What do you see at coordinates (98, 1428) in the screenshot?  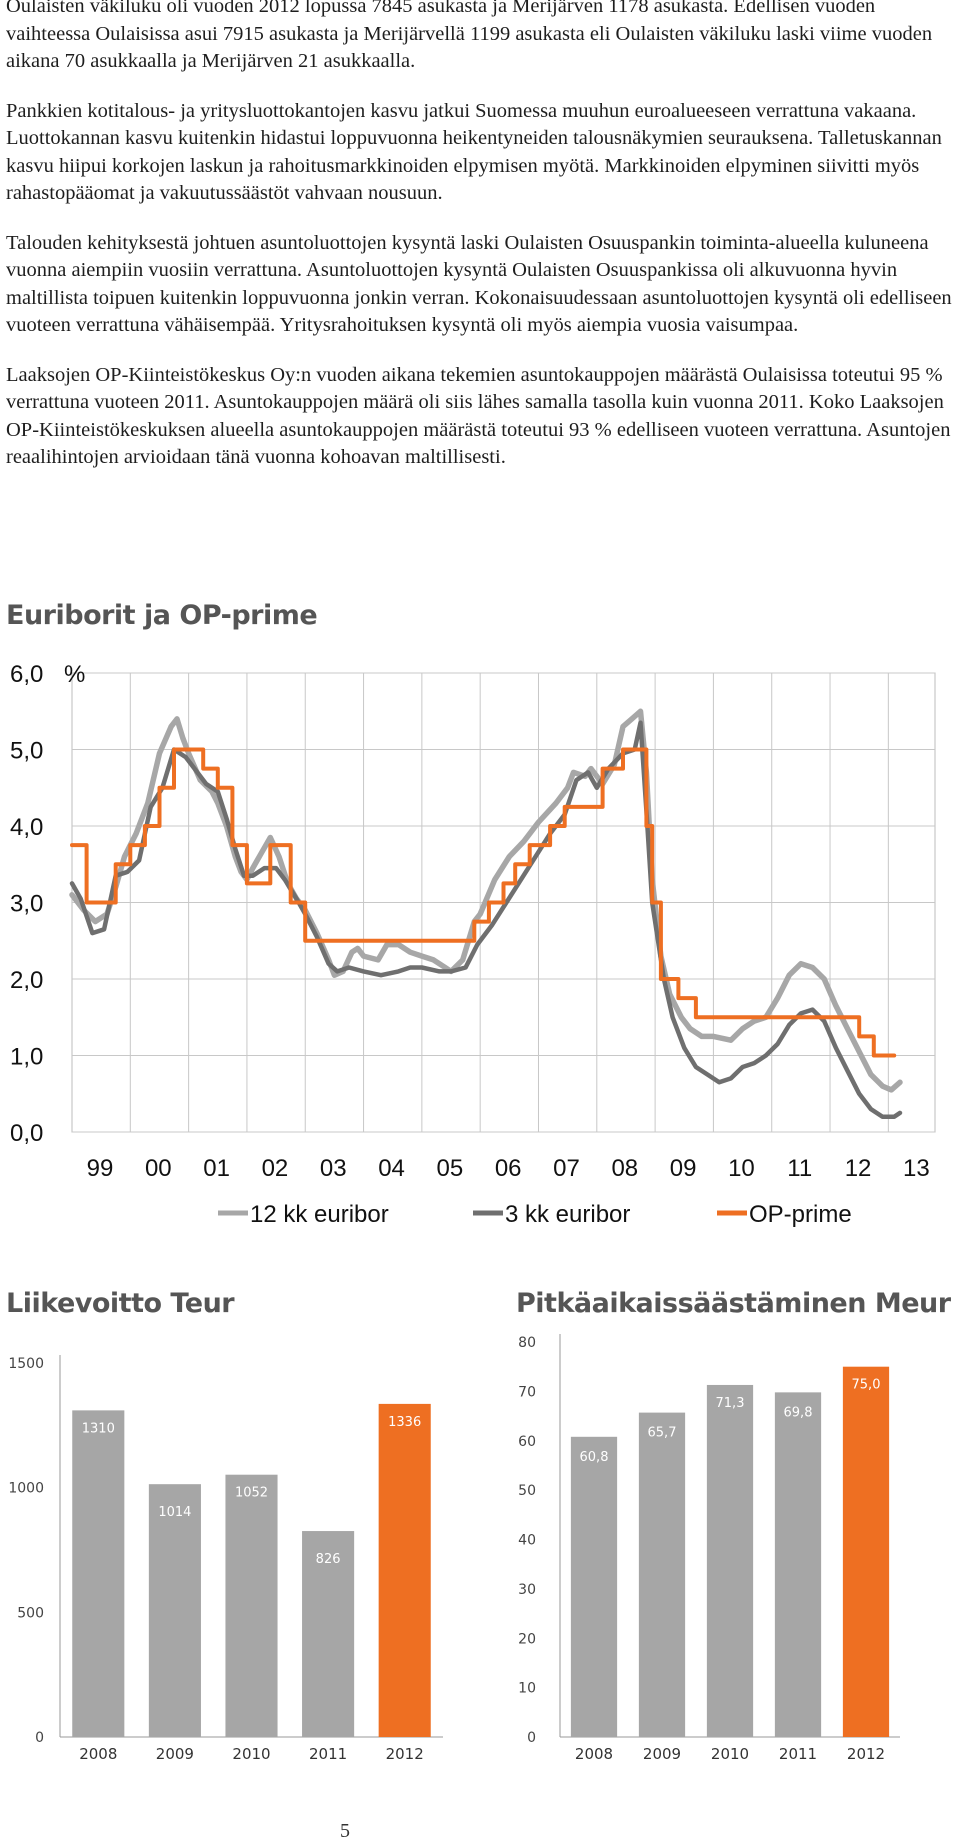 I see `bar-value-label: 1310` at bounding box center [98, 1428].